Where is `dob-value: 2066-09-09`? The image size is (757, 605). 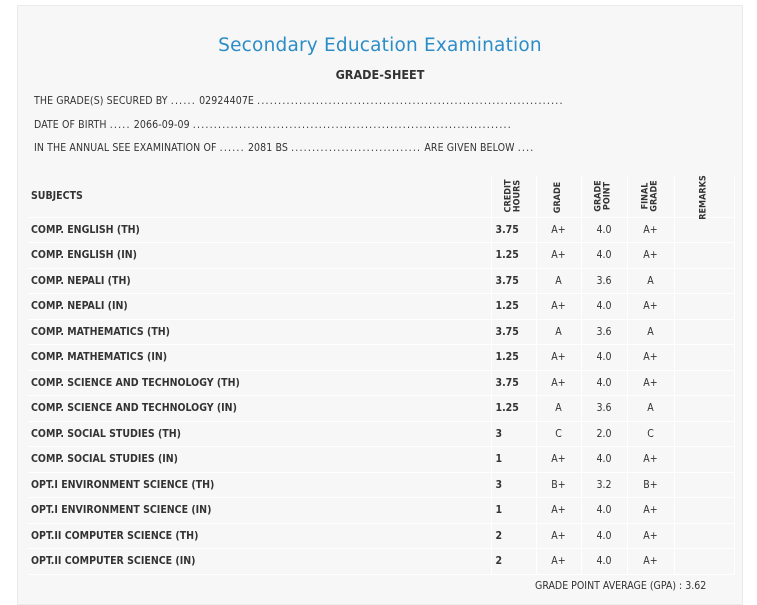
dob-value: 2066-09-09 is located at coordinates (161, 125).